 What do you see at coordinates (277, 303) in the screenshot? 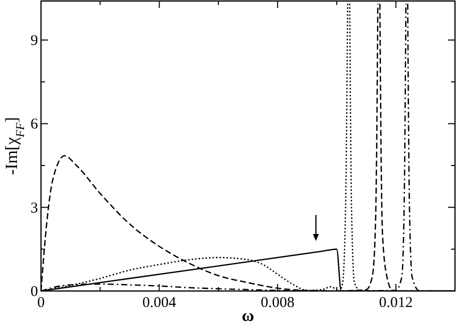
I see `x-tick-label: 0.008` at bounding box center [277, 303].